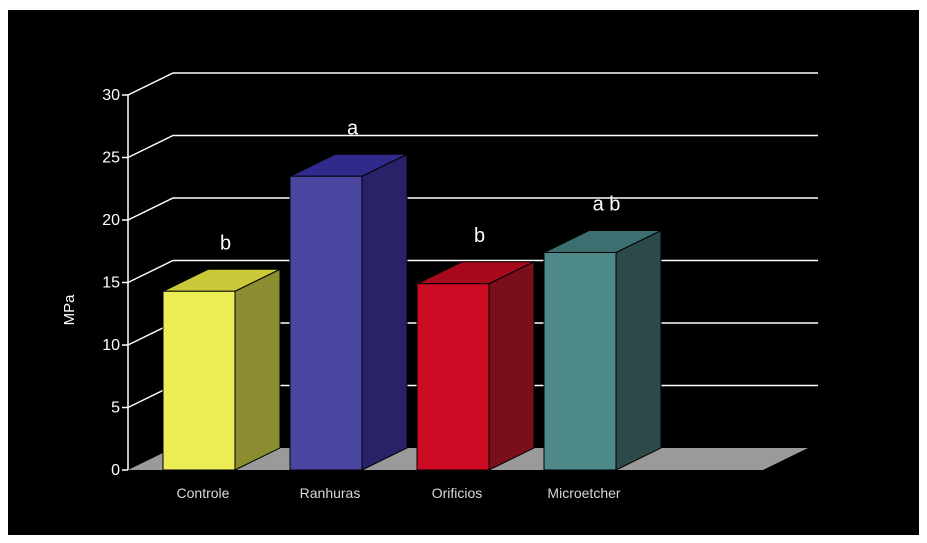 Image resolution: width=927 pixels, height=543 pixels. Describe the element at coordinates (583, 493) in the screenshot. I see `x-tick-label: Microetcher` at that location.